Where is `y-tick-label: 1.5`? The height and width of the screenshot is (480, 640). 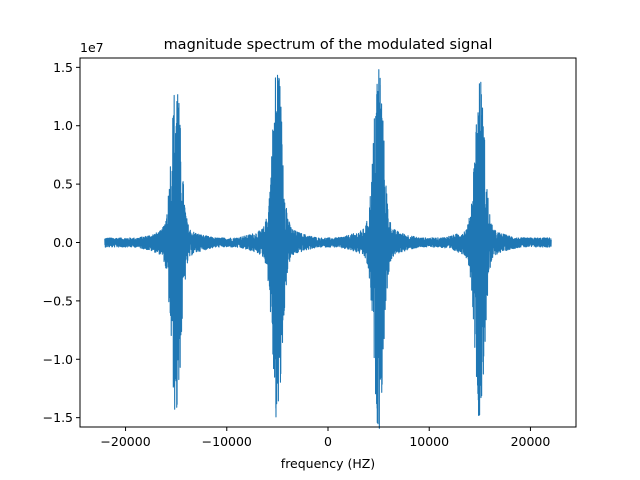
y-tick-label: 1.5 is located at coordinates (63, 67).